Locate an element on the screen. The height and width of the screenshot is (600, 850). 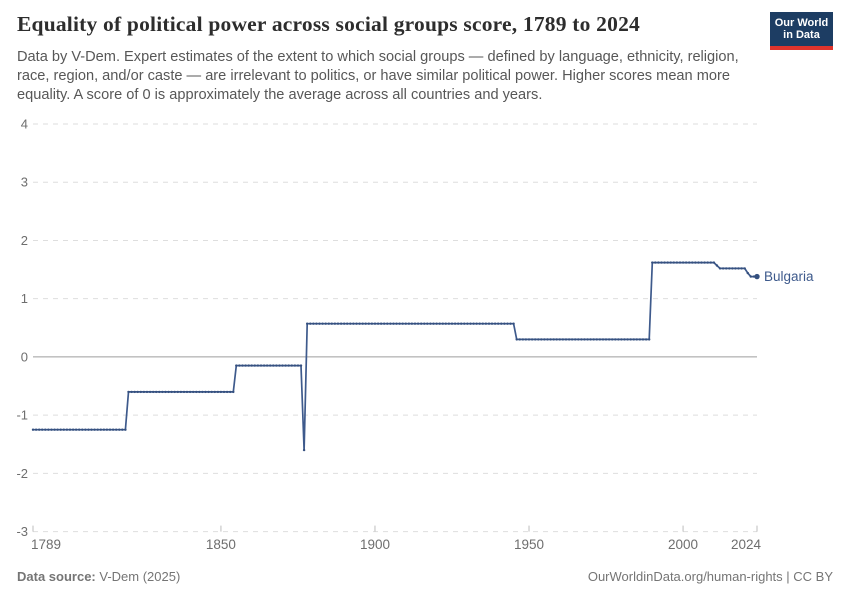
owid-logo: Our World in Data is located at coordinates (801, 31).